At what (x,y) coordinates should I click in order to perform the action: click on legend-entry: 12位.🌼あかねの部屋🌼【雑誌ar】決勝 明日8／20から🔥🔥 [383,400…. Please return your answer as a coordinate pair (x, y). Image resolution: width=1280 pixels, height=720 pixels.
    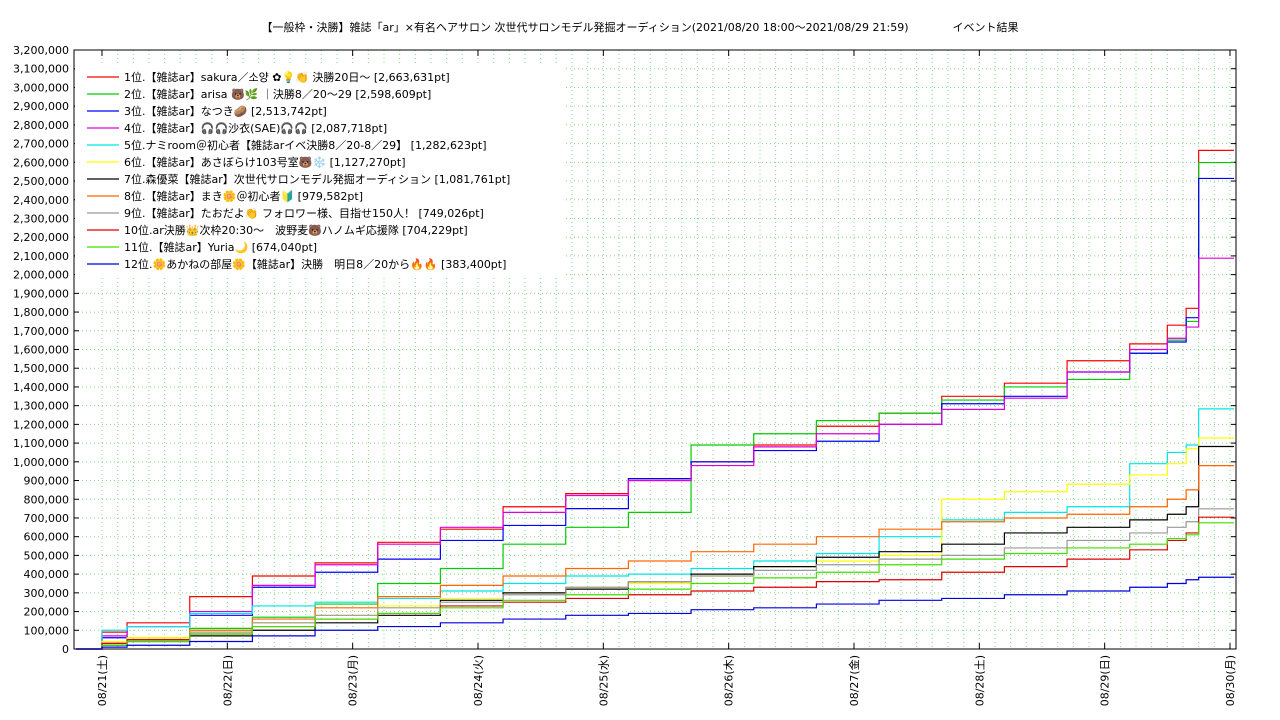
    Looking at the image, I should click on (315, 264).